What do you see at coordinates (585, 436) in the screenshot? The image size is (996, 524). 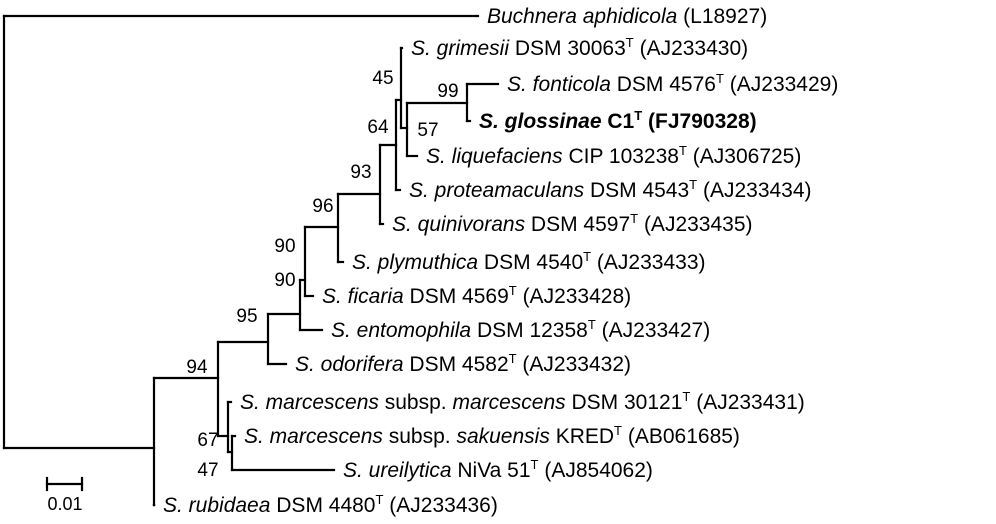 I see `leaf-label-part: KRED` at bounding box center [585, 436].